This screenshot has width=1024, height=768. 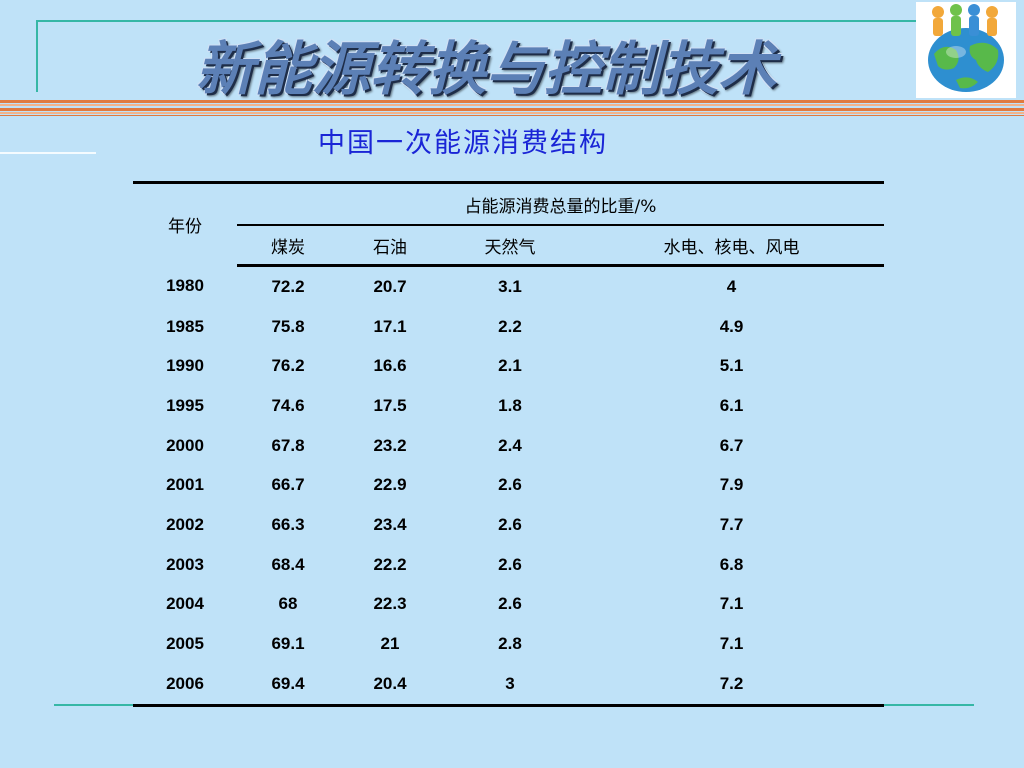 I want to click on slide-subtitle: 中国一次能源消费结构, so click(x=463, y=143).